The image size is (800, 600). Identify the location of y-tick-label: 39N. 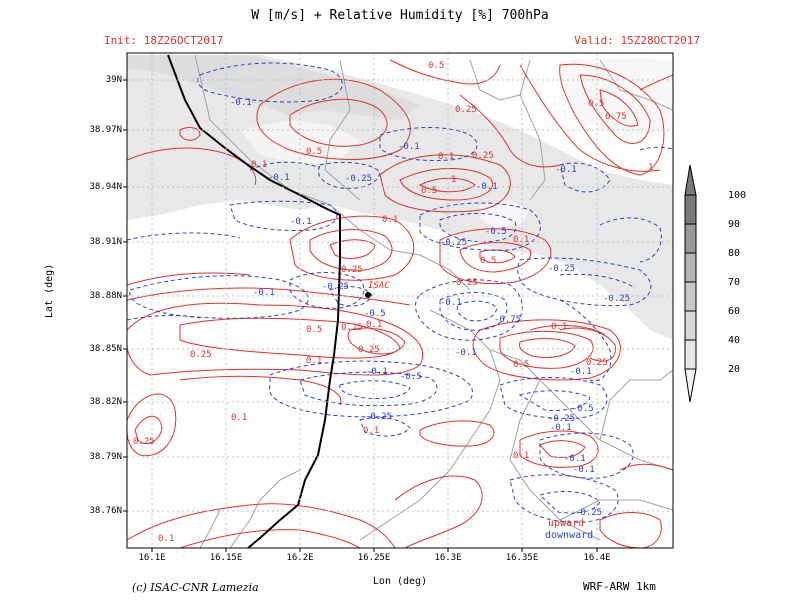
(113, 80).